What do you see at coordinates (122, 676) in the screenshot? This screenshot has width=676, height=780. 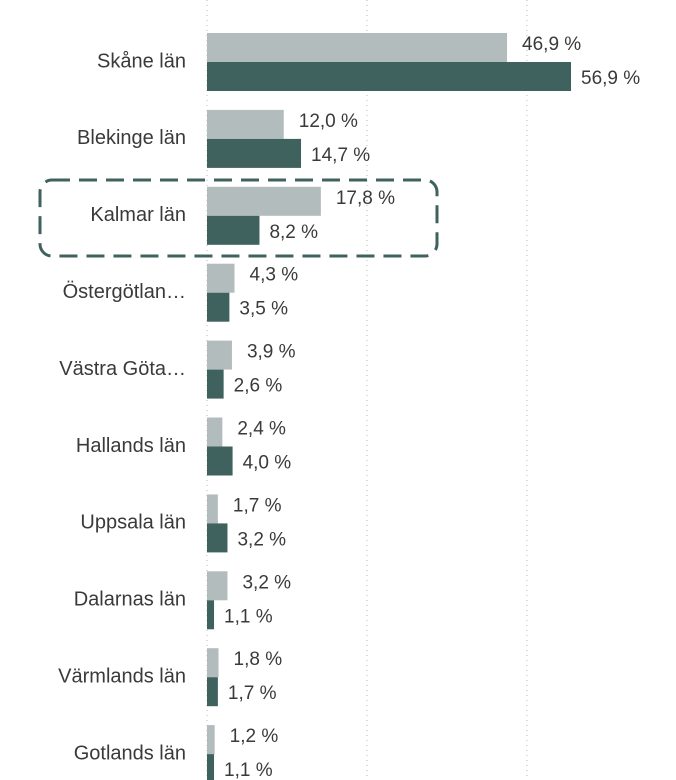 I see `category-label: Värmlands län` at bounding box center [122, 676].